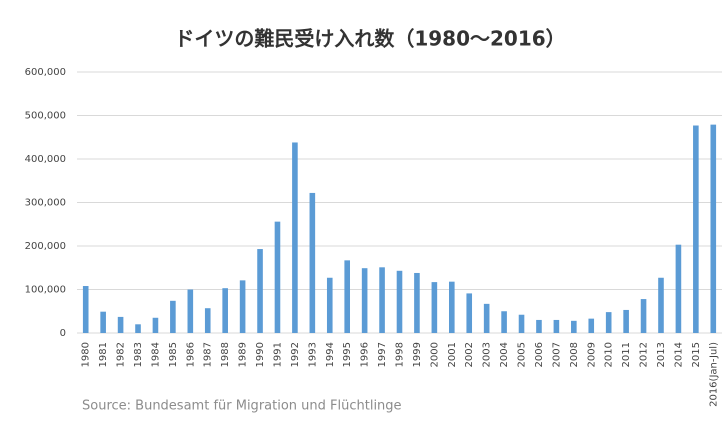  Describe the element at coordinates (434, 354) in the screenshot. I see `x-tick-label: 2000` at that location.